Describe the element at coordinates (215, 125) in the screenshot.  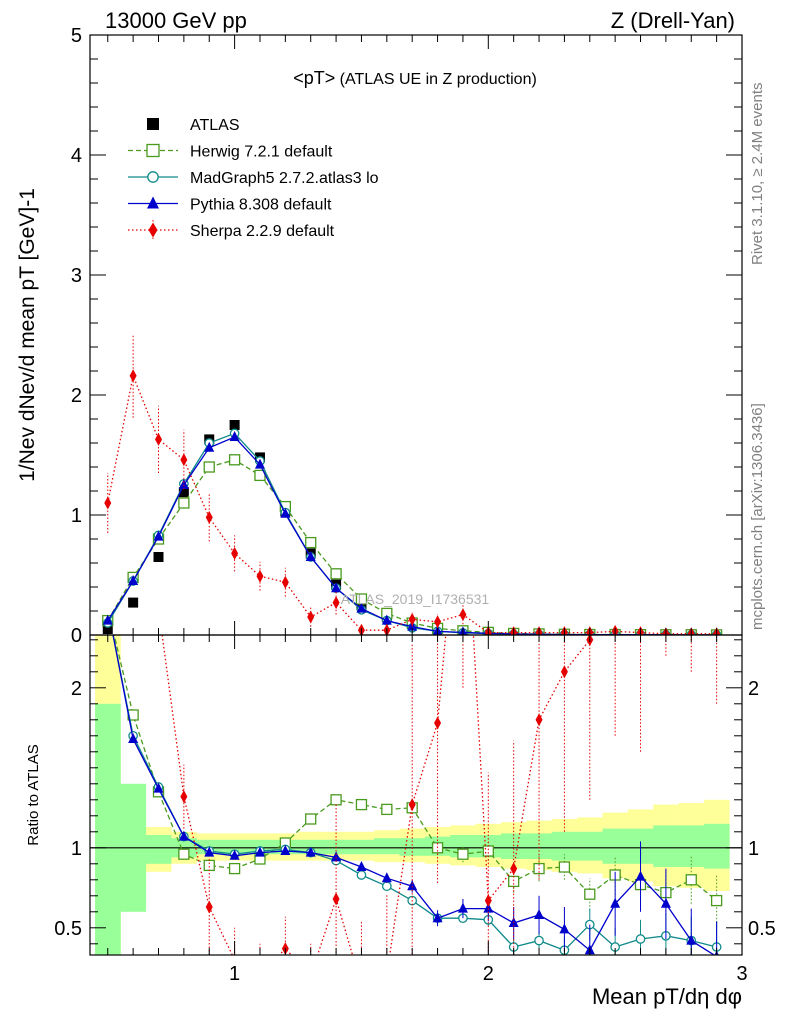
I see `legend-label: ATLAS` at that location.